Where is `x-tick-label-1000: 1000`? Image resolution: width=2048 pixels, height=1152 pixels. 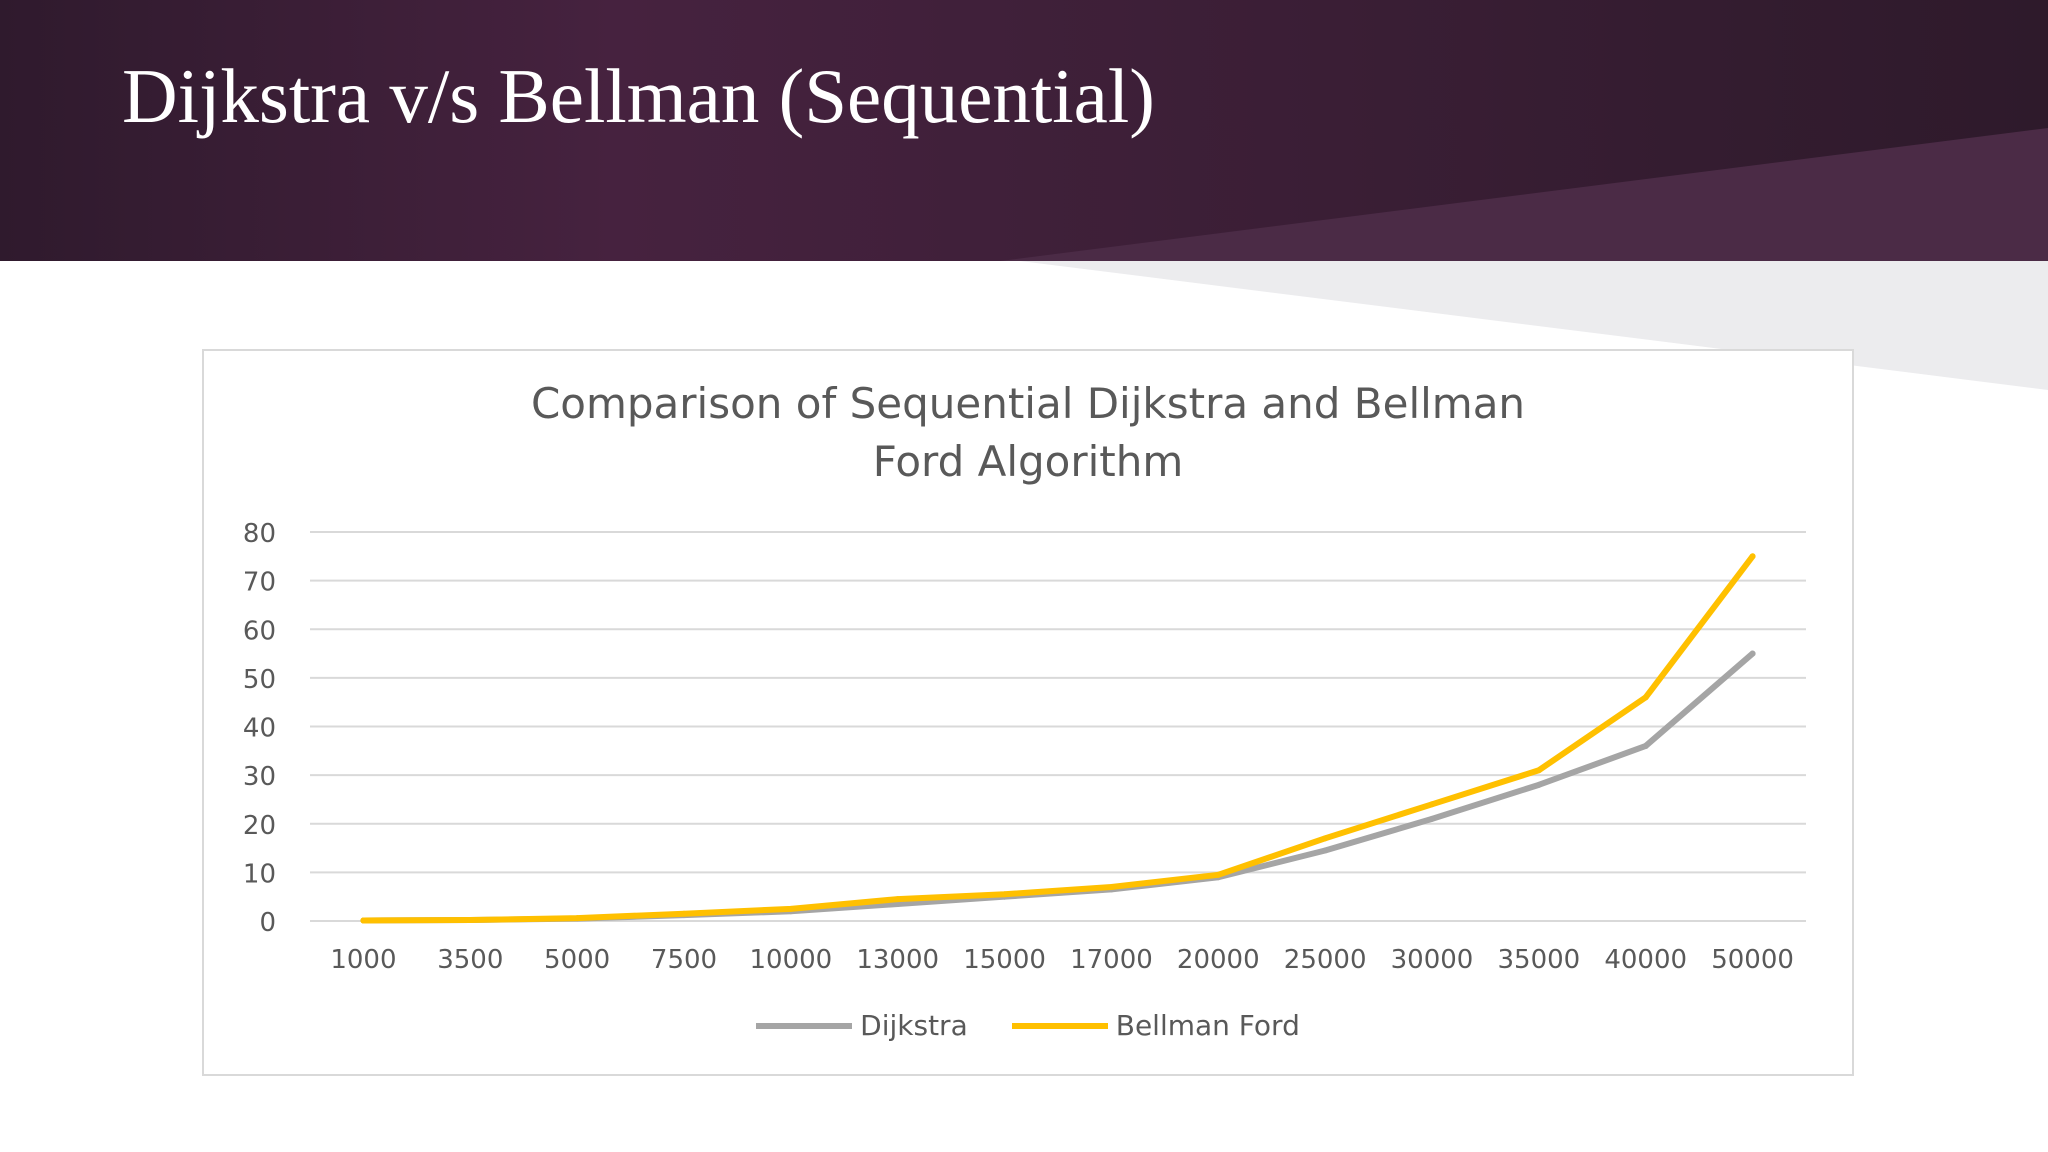
x-tick-label-1000: 1000 is located at coordinates (363, 960).